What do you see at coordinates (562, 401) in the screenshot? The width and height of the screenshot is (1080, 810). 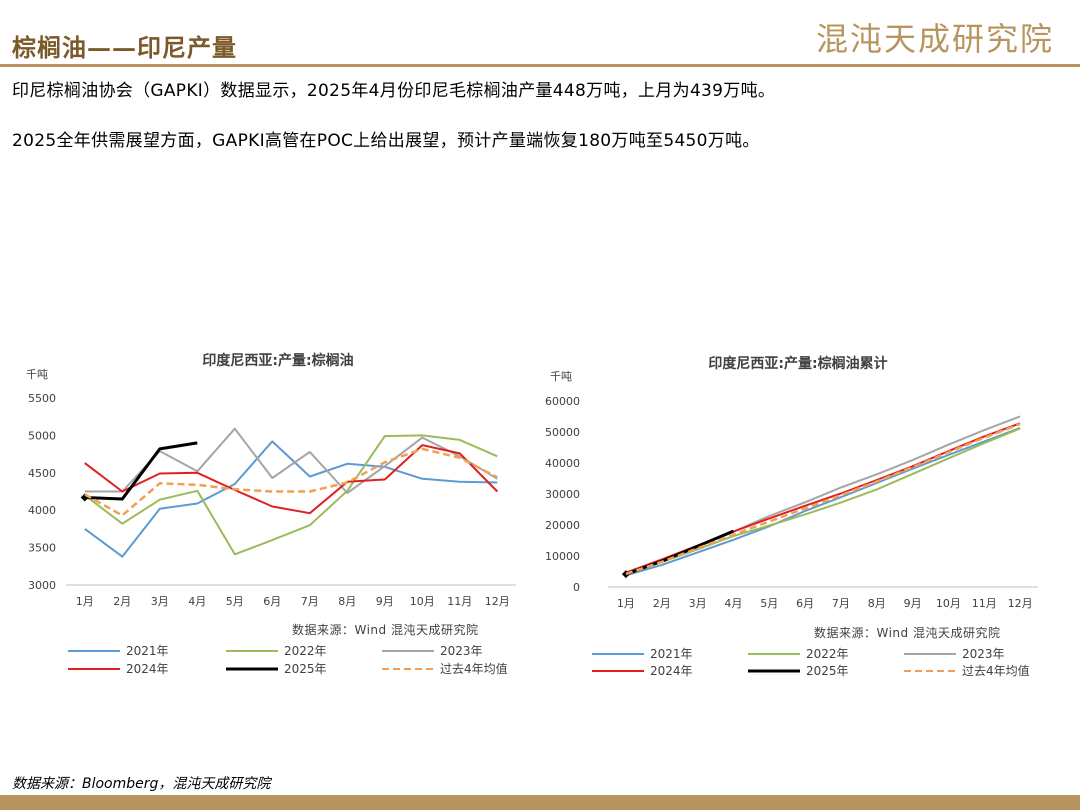 I see `y-tick-label: 60000` at bounding box center [562, 401].